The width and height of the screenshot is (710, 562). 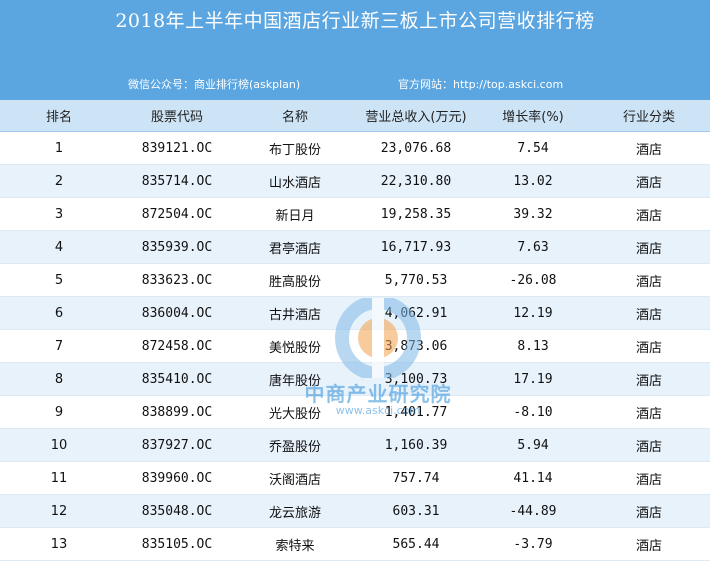 I want to click on cell-revenue: 4,062.91, so click(x=416, y=313).